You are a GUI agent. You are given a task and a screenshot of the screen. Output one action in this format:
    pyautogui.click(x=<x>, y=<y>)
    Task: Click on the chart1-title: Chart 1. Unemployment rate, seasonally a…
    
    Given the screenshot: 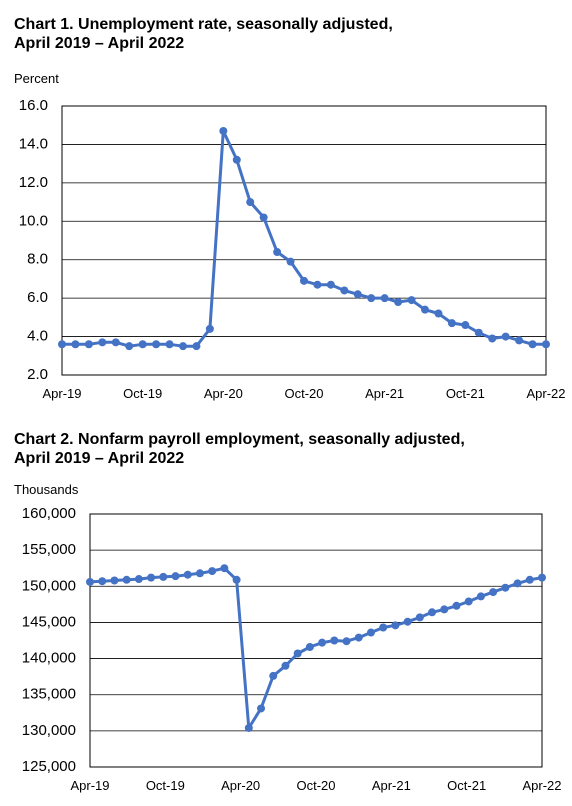 What is the action you would take?
    pyautogui.click(x=203, y=34)
    